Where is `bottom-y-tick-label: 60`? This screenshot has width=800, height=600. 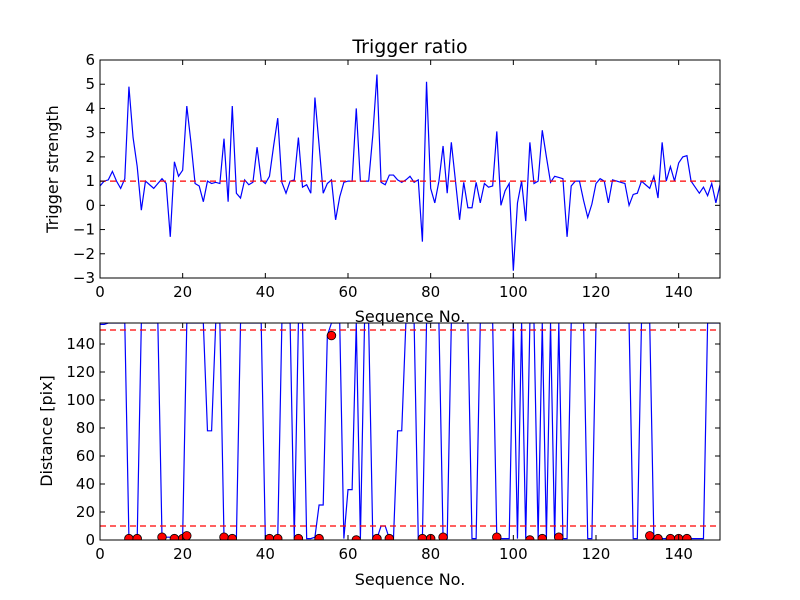
bottom-y-tick-label: 60 is located at coordinates (85, 456).